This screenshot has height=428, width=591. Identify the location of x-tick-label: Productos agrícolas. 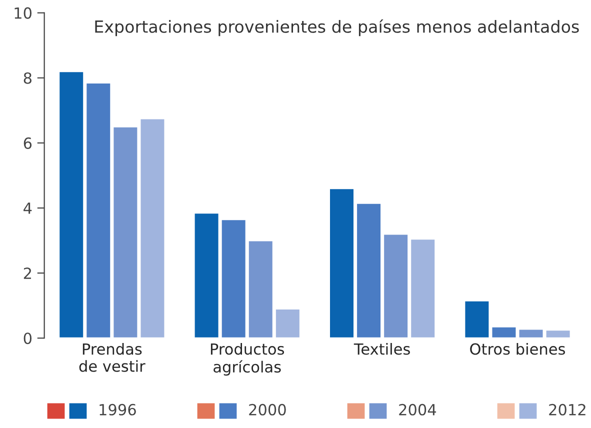
(247, 359).